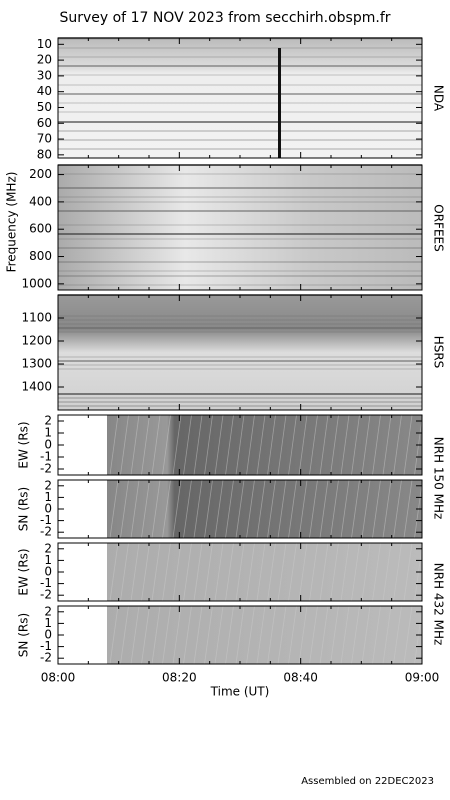  What do you see at coordinates (46, 532) in the screenshot?
I see `y-tick-label: -2` at bounding box center [46, 532].